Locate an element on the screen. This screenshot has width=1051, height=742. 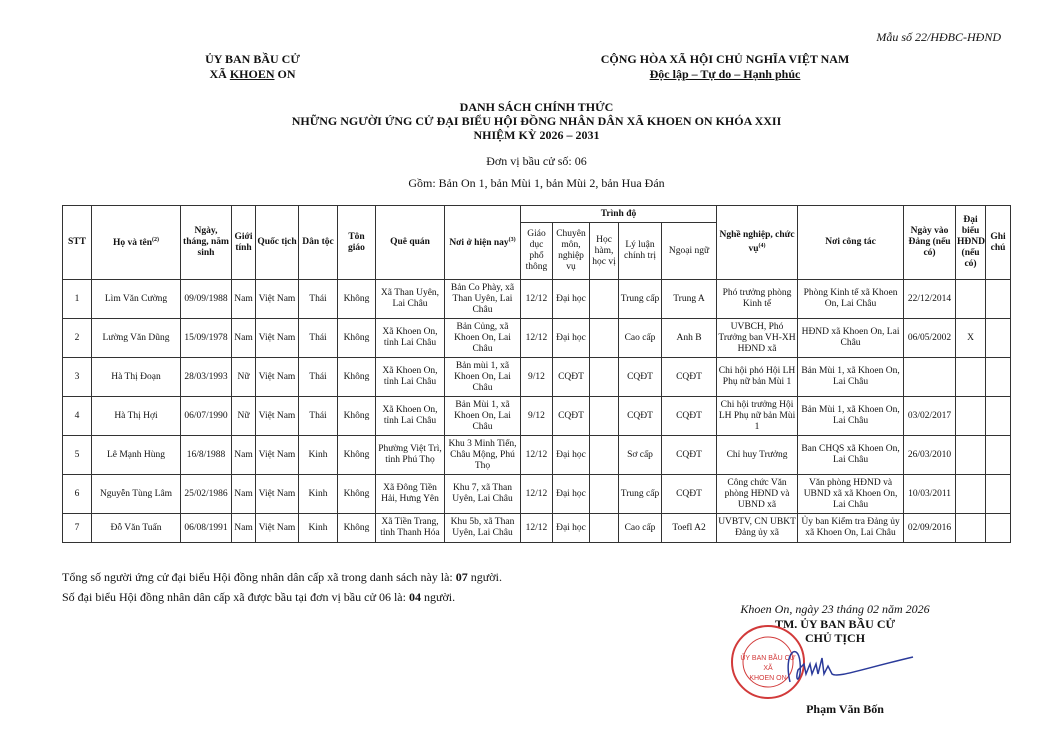
svg-text: KHOEN ON is located at coordinates (767, 678).